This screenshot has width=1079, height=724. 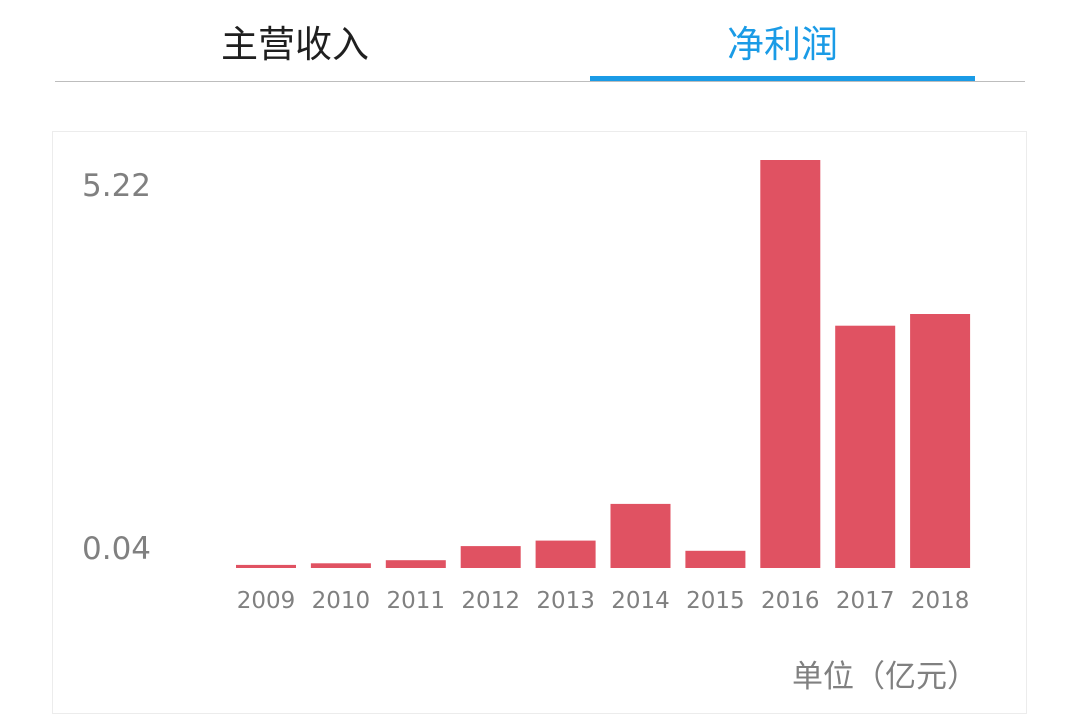 What do you see at coordinates (116, 549) in the screenshot?
I see `y-tick-label-min: 0.04` at bounding box center [116, 549].